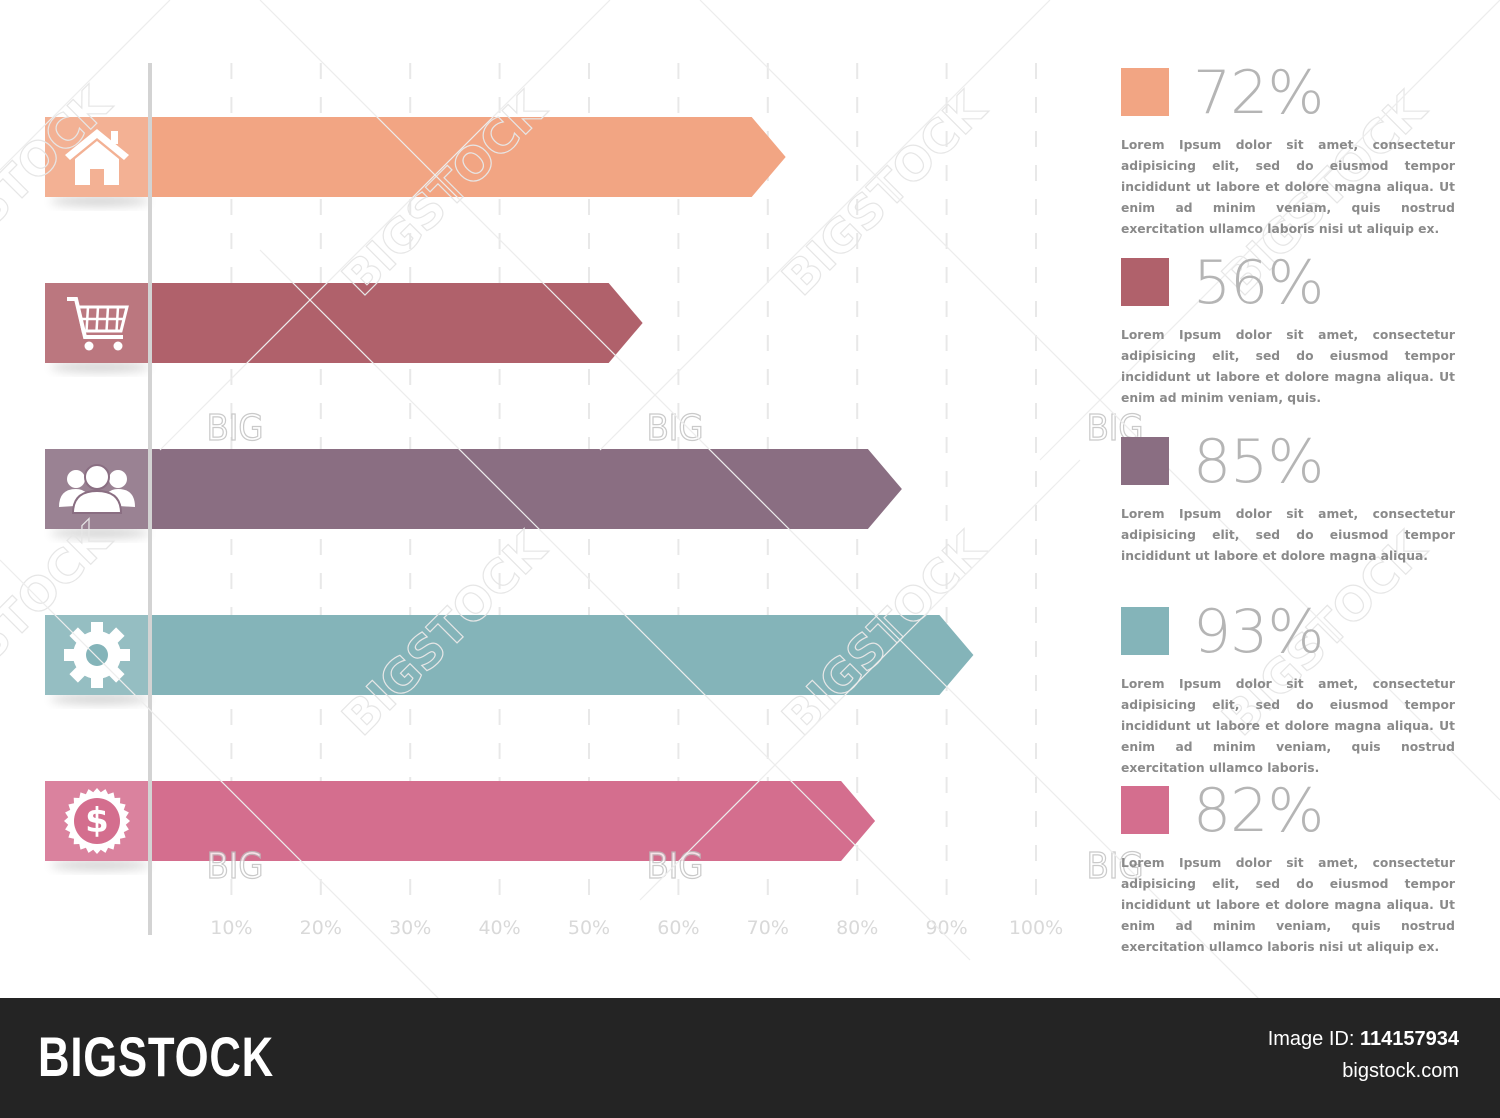  What do you see at coordinates (410, 928) in the screenshot?
I see `x-tick-label: 30%` at bounding box center [410, 928].